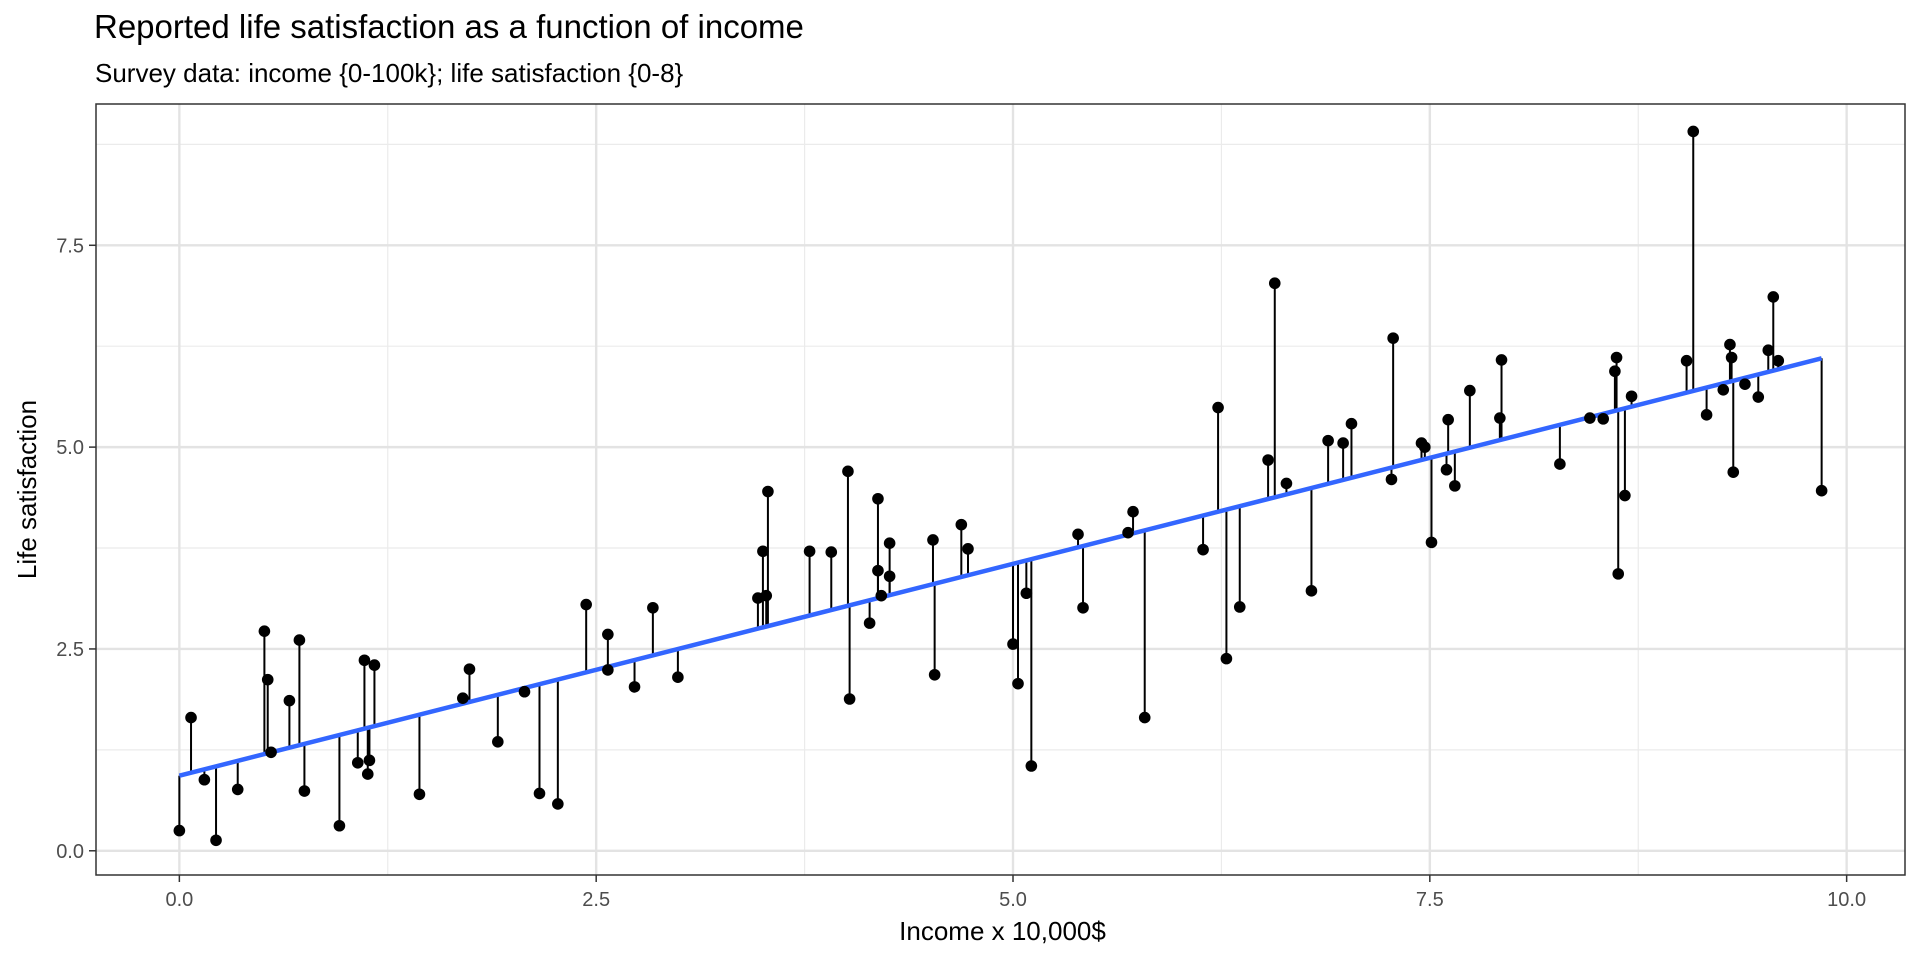  I want to click on x-tick-label: 10.0, so click(1846, 900).